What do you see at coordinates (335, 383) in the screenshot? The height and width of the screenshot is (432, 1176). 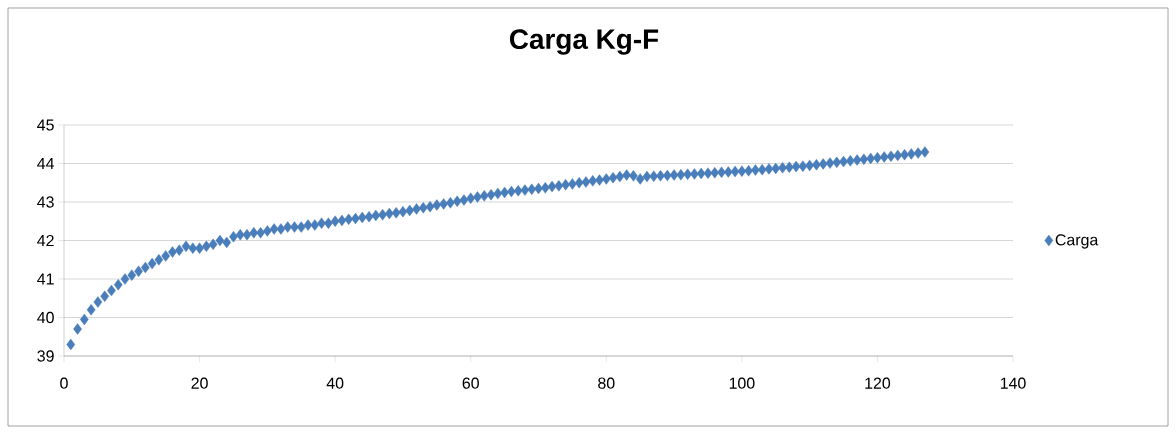 I see `x-tick-label: 40` at bounding box center [335, 383].